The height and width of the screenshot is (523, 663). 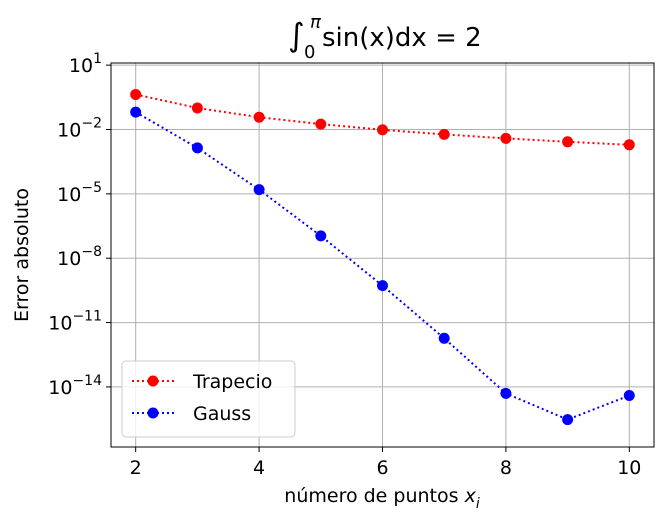 I want to click on legend: Trapecio Gauss, so click(x=208, y=399).